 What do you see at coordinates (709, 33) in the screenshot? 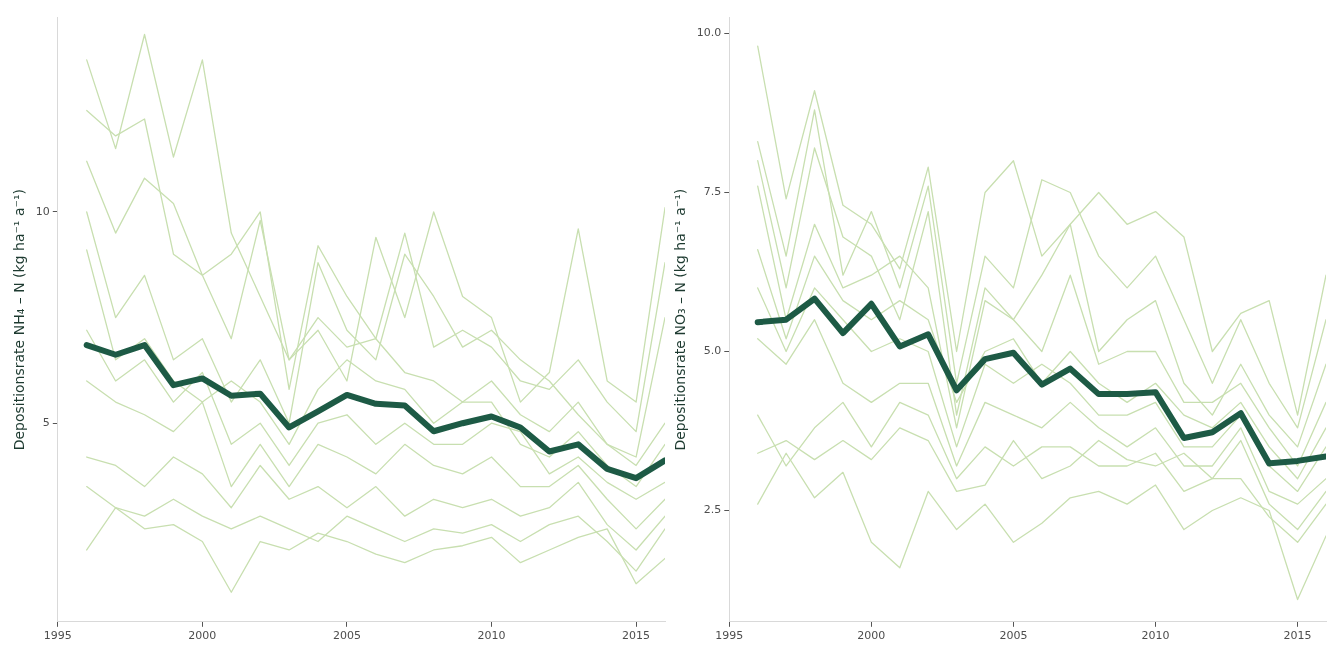
I see `y-tick-label: 10.0` at bounding box center [709, 33].